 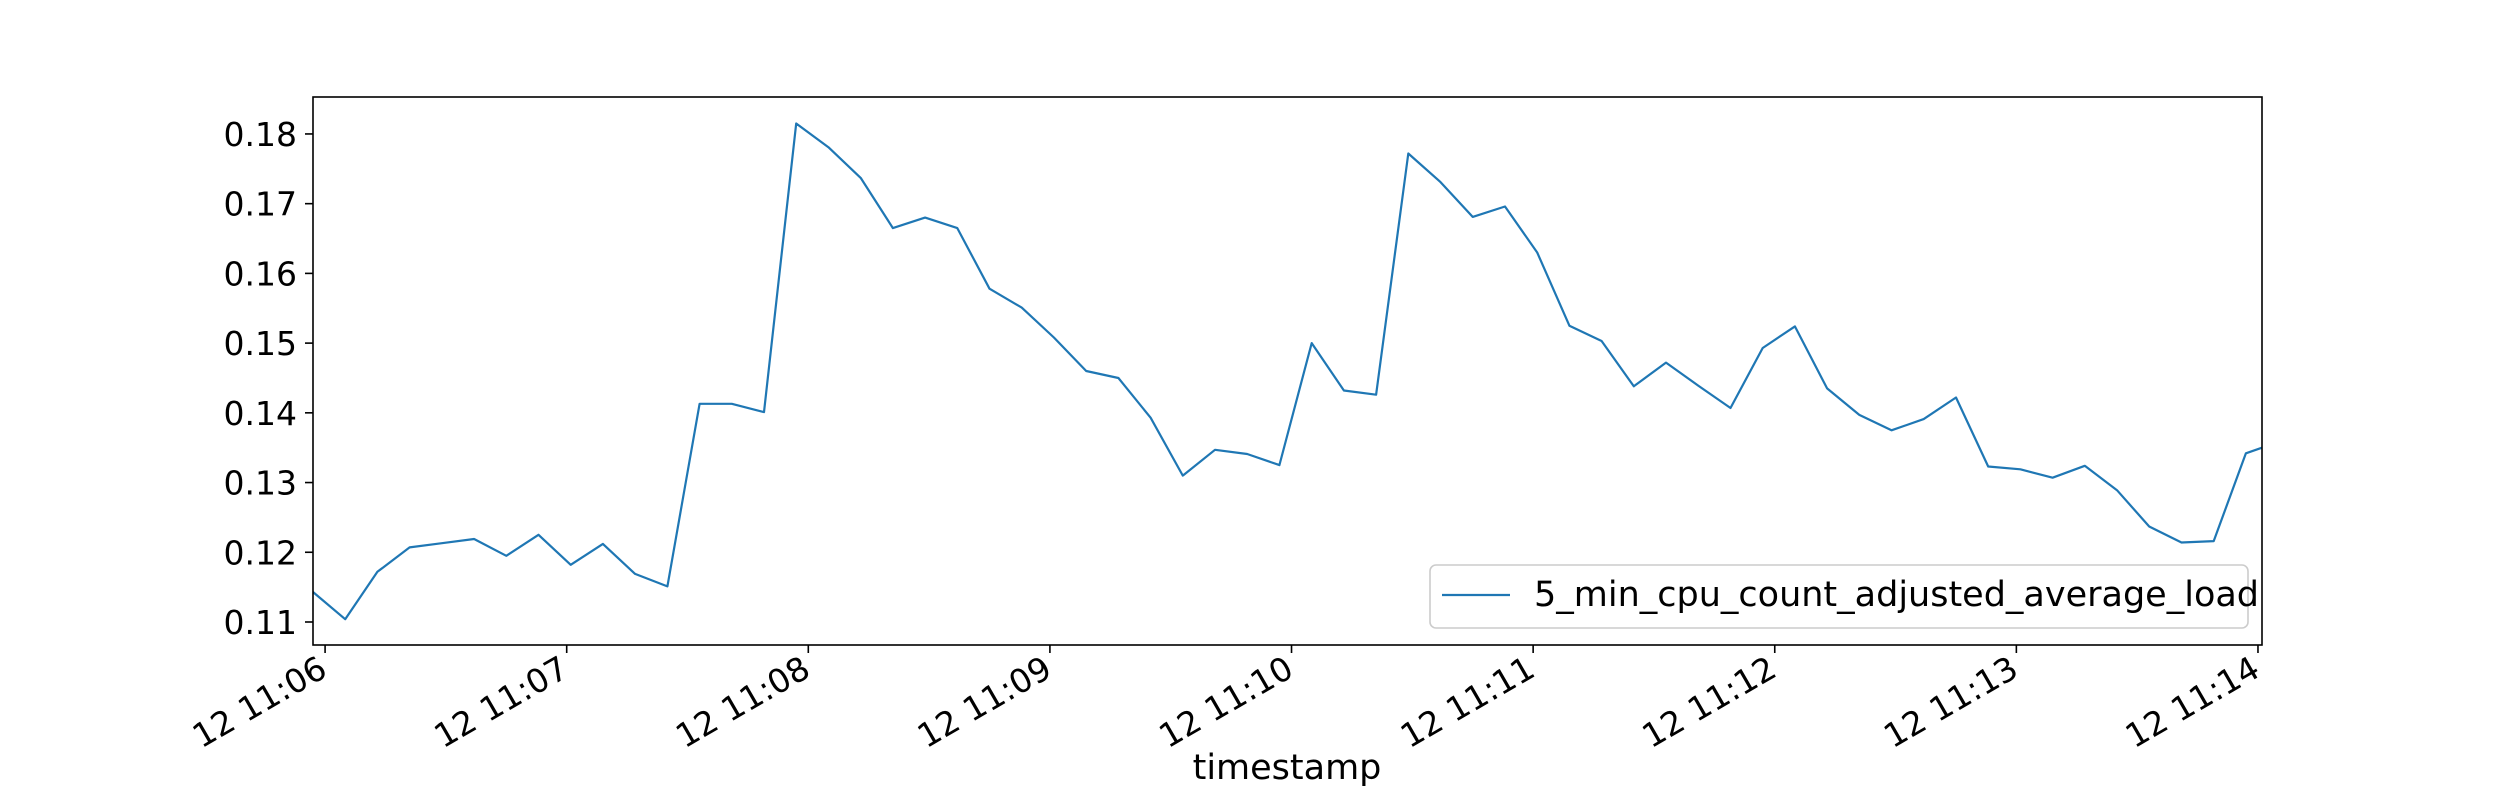 I want to click on y-tick-label: 0.17, so click(x=260, y=204).